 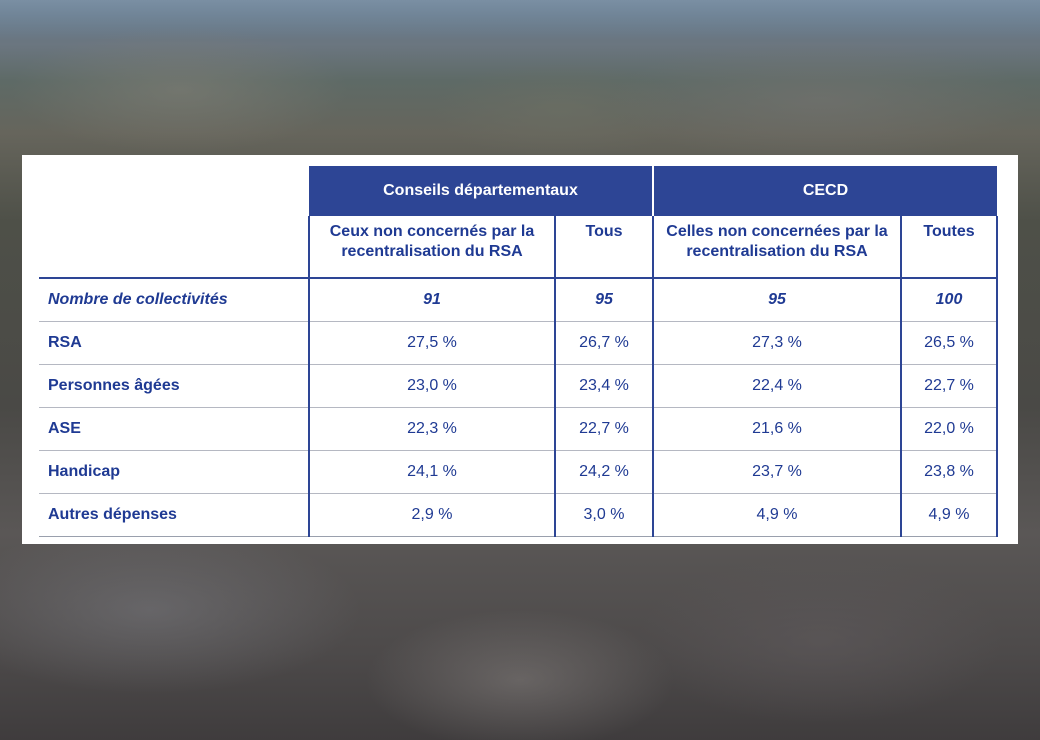 I want to click on row-label: ASE, so click(x=174, y=429).